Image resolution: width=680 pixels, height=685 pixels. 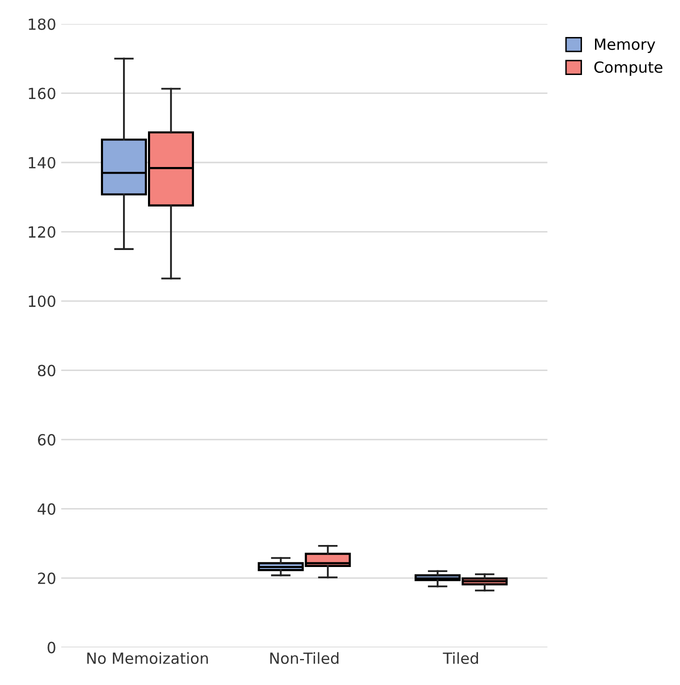 What do you see at coordinates (47, 370) in the screenshot?
I see `y-tick-label: 80` at bounding box center [47, 370].